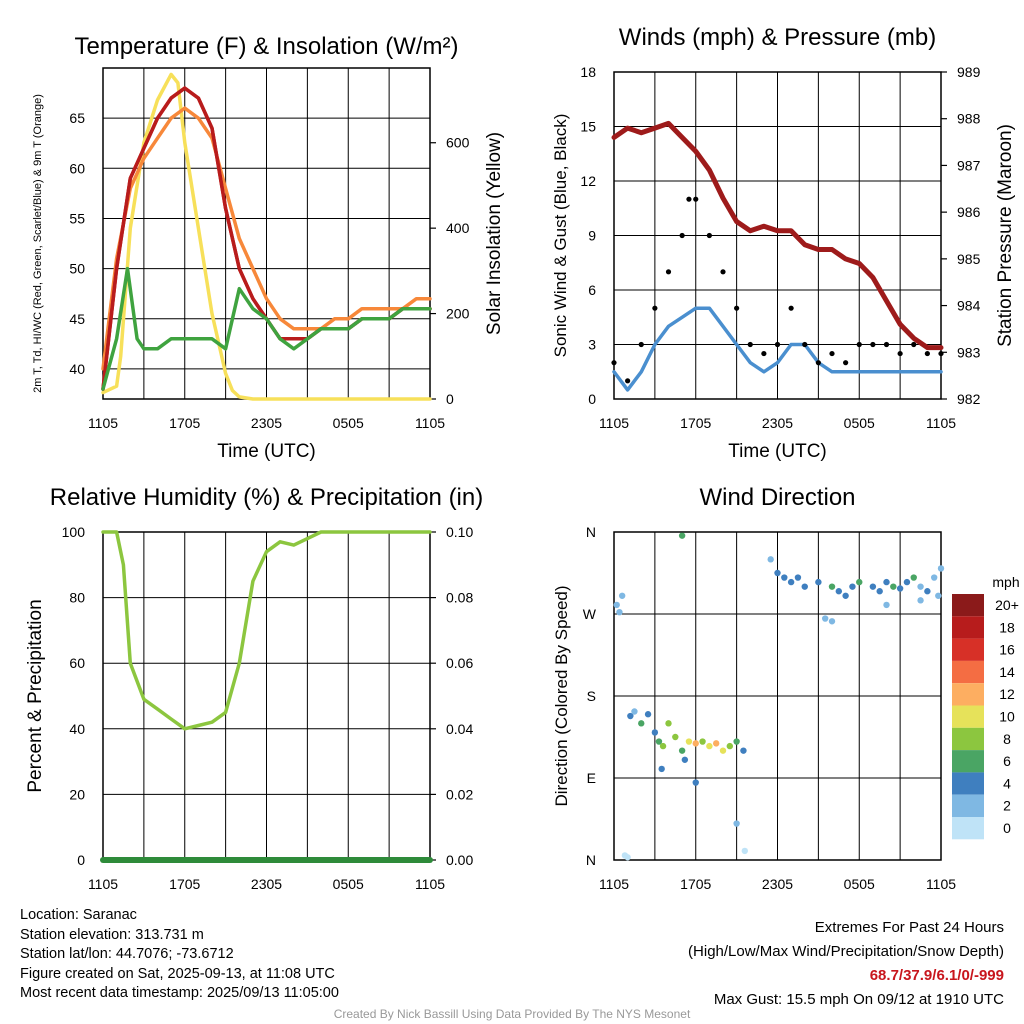  I want to click on y-tick-label: 60, so click(77, 663).